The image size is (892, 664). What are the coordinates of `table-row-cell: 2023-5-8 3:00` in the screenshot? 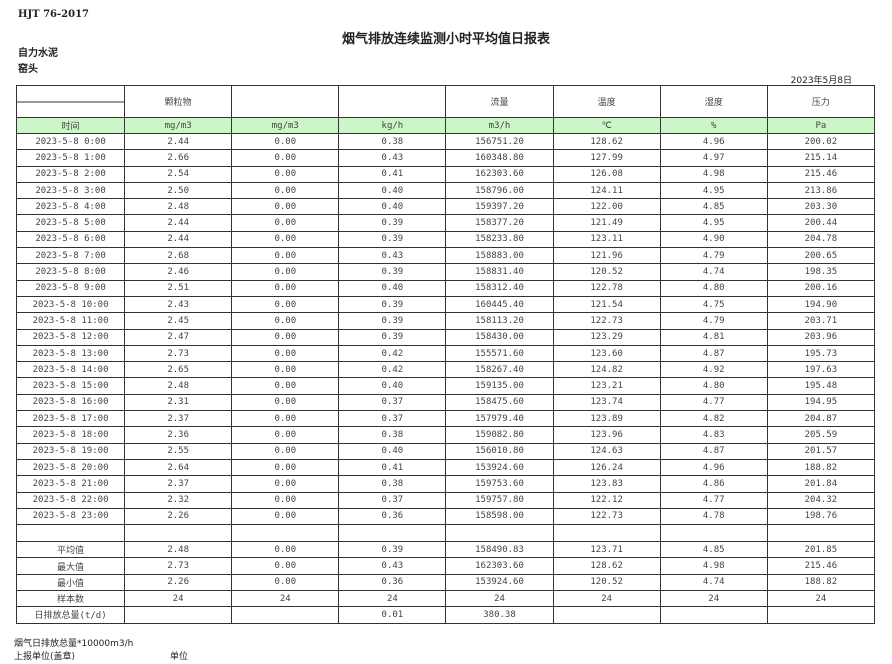 It's located at (70, 190).